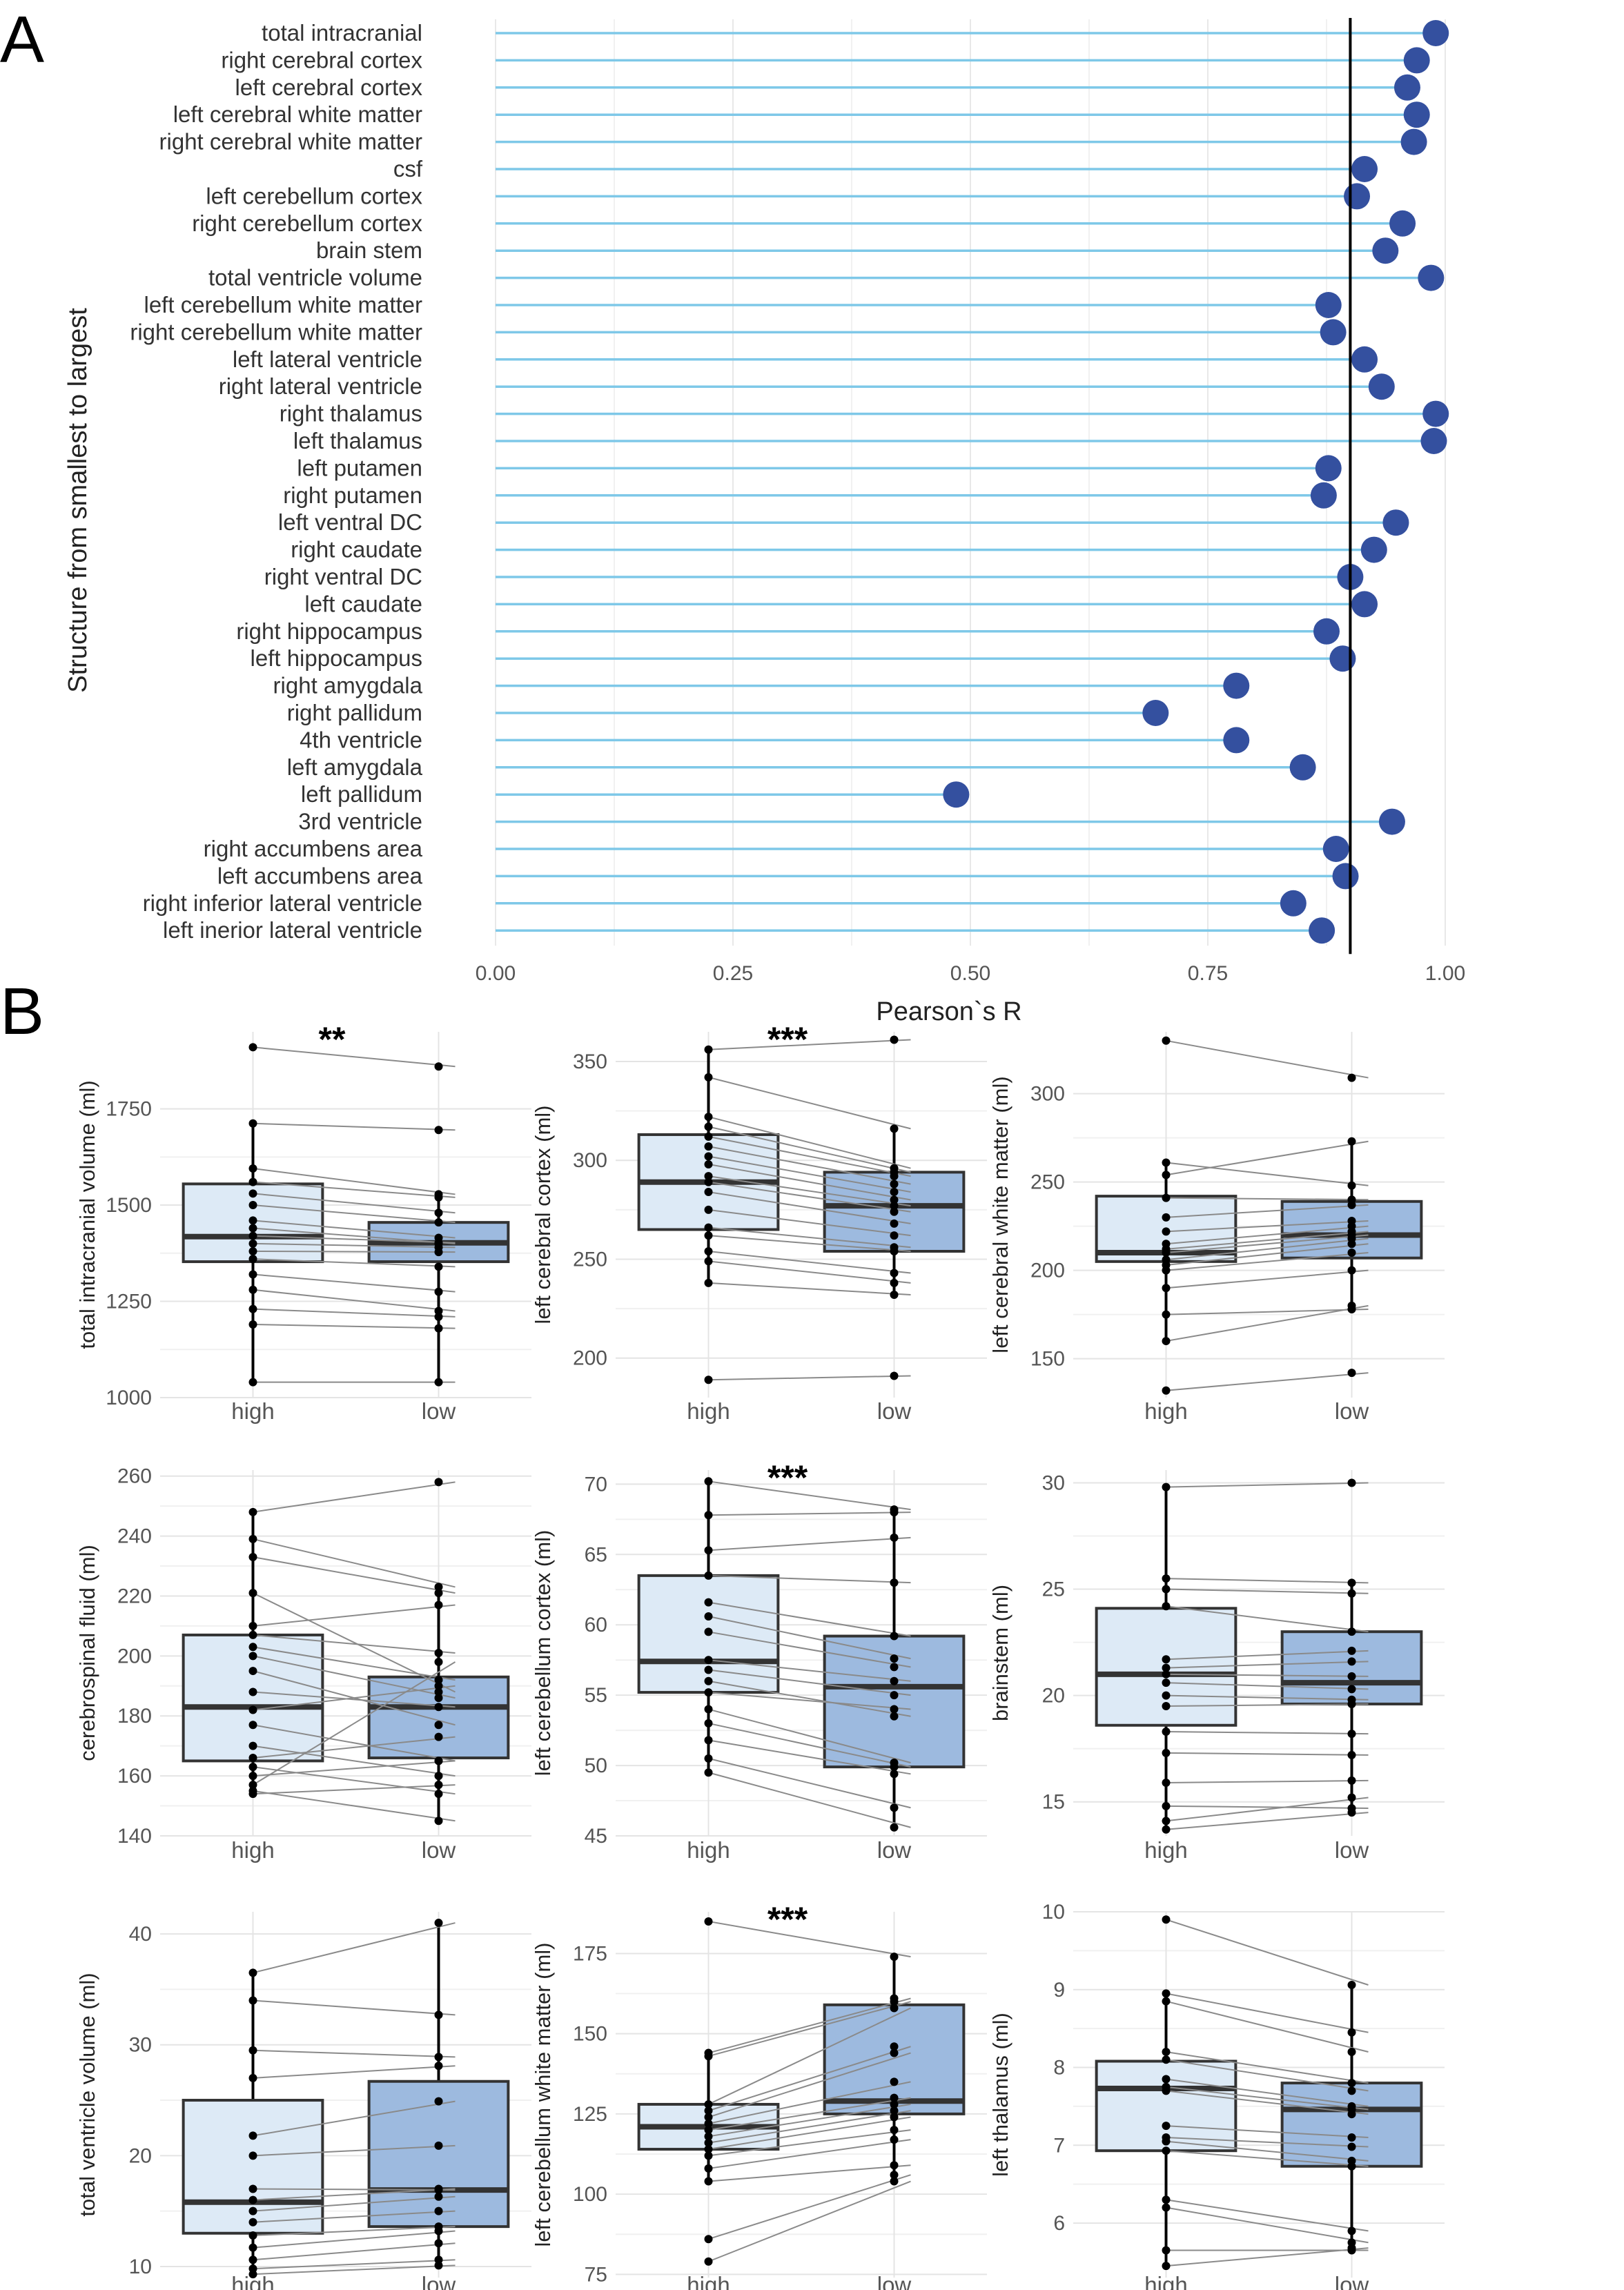  I want to click on structure-label: right ventral DC, so click(343, 576).